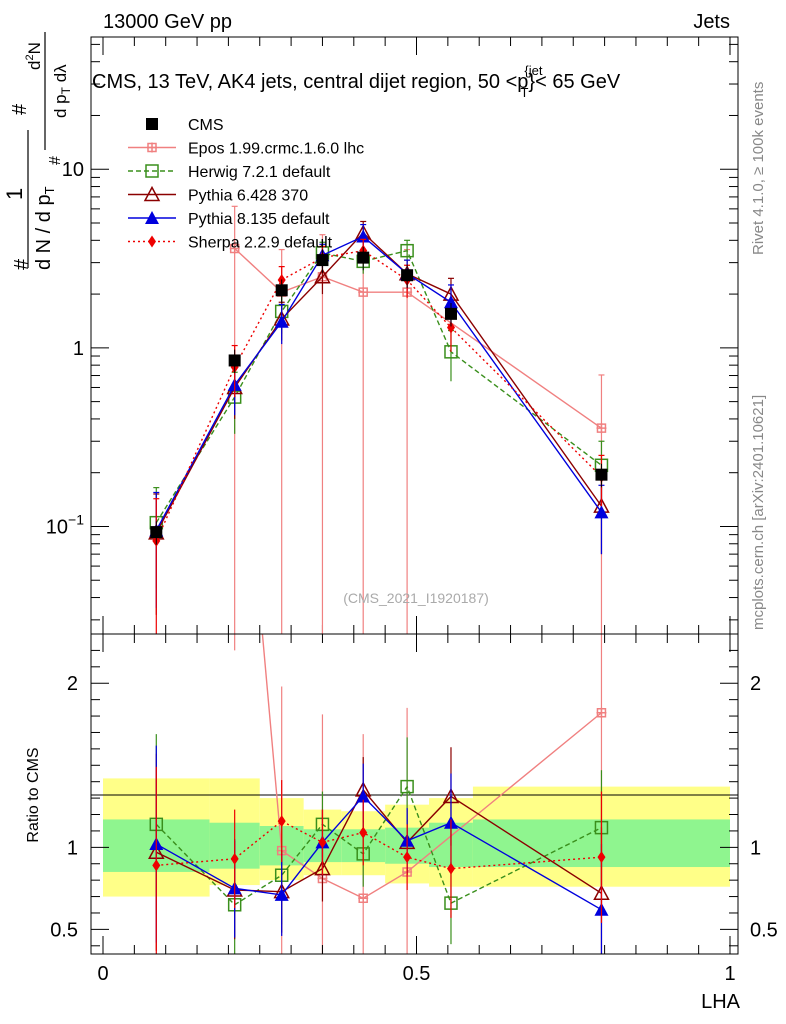  I want to click on y-tick-label-ratio-right: 1, so click(755, 848).